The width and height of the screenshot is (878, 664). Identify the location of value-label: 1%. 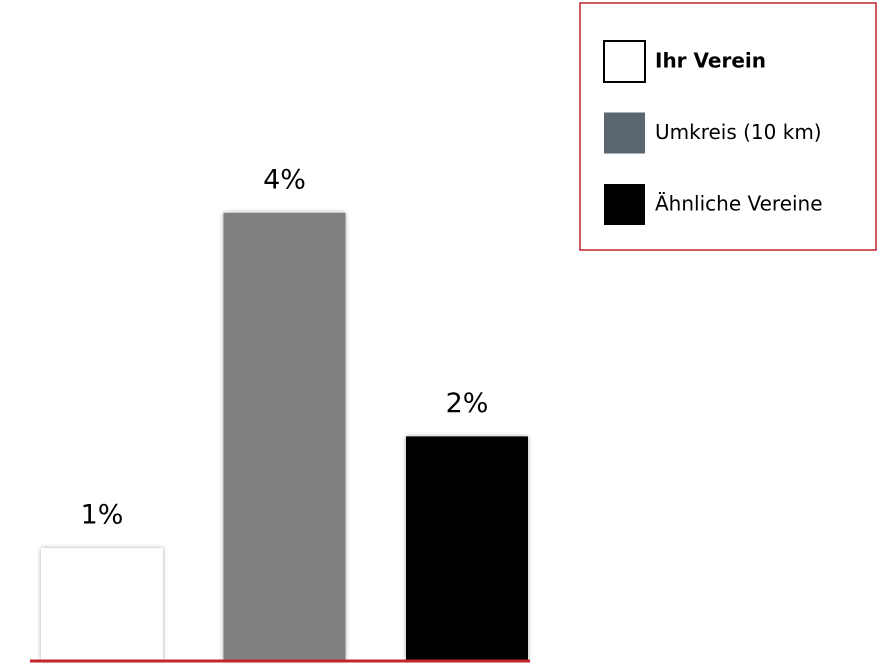
(102, 515).